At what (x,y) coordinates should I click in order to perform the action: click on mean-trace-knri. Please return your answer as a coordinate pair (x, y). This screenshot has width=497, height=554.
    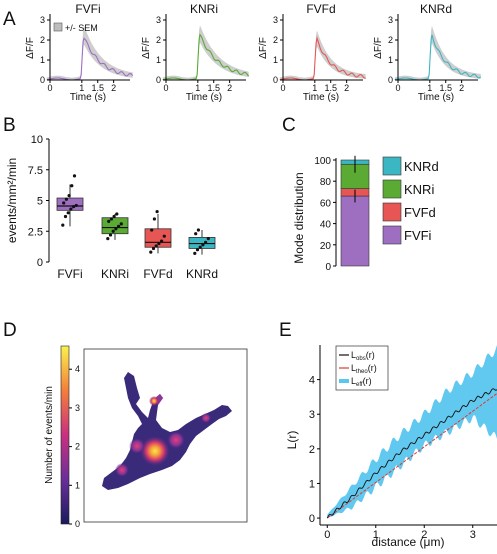
    Looking at the image, I should click on (206, 57).